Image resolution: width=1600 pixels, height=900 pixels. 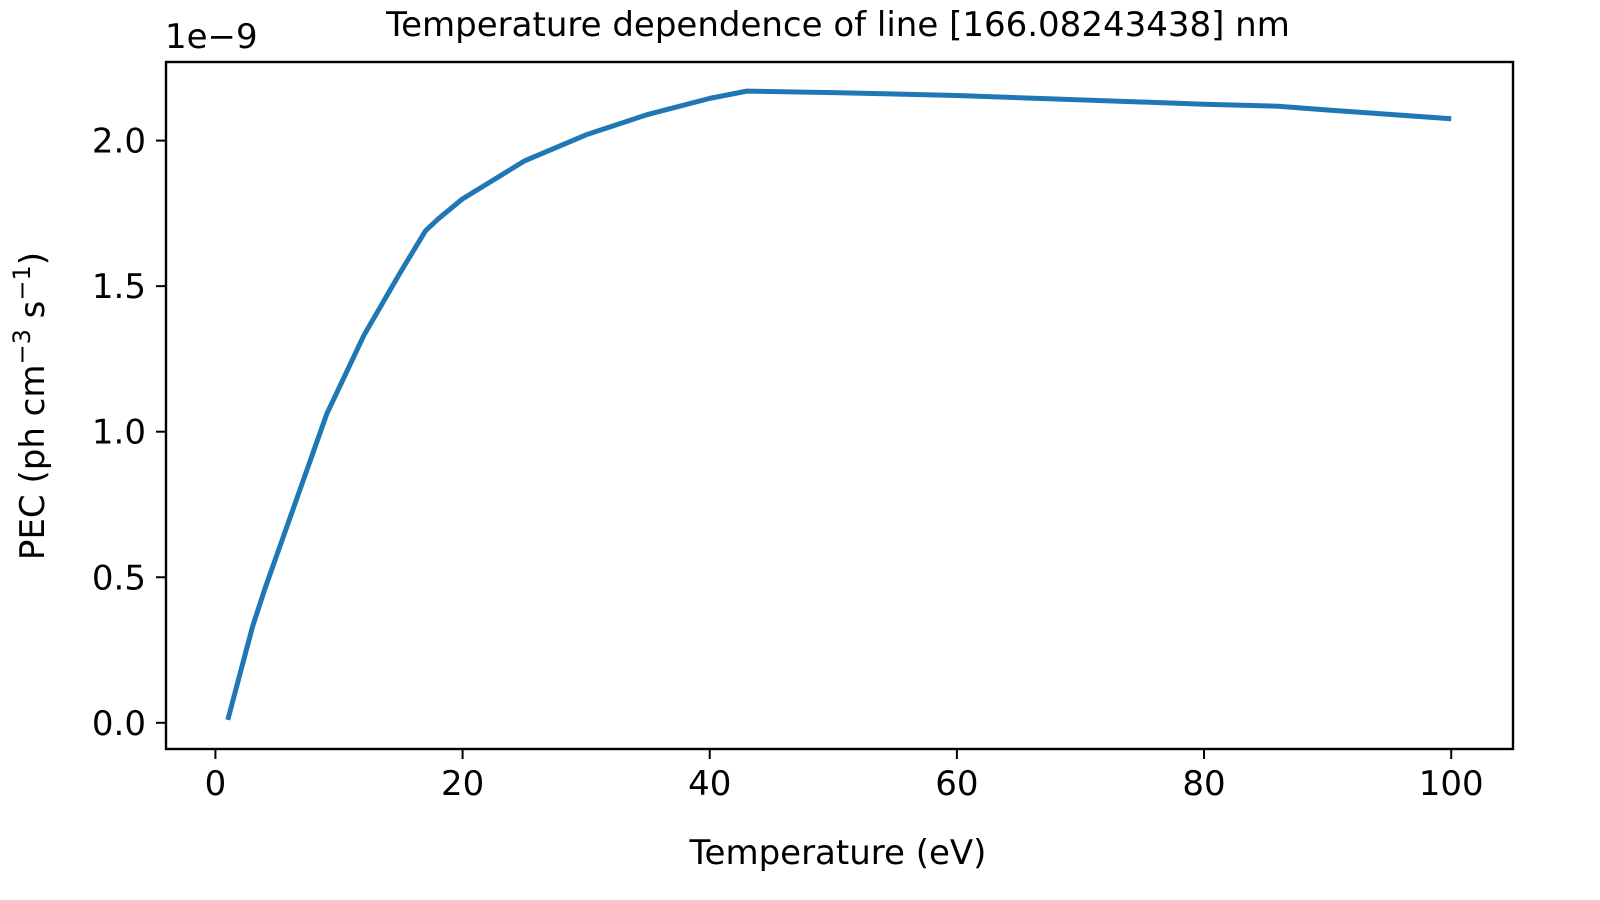 I want to click on y-axis-label-exponent-1: −3, so click(x=22, y=346).